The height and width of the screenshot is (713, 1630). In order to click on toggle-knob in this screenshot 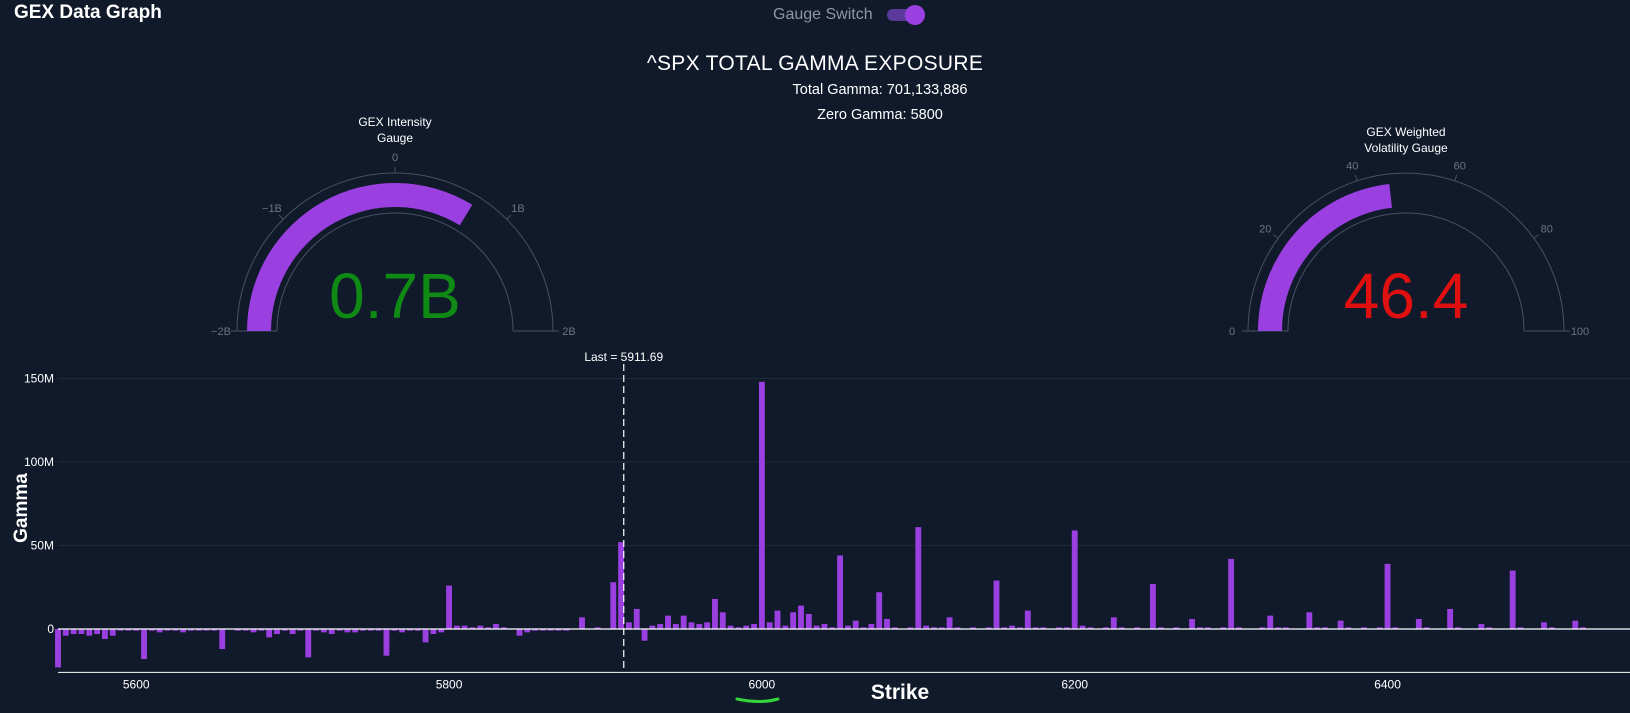, I will do `click(914, 15)`.